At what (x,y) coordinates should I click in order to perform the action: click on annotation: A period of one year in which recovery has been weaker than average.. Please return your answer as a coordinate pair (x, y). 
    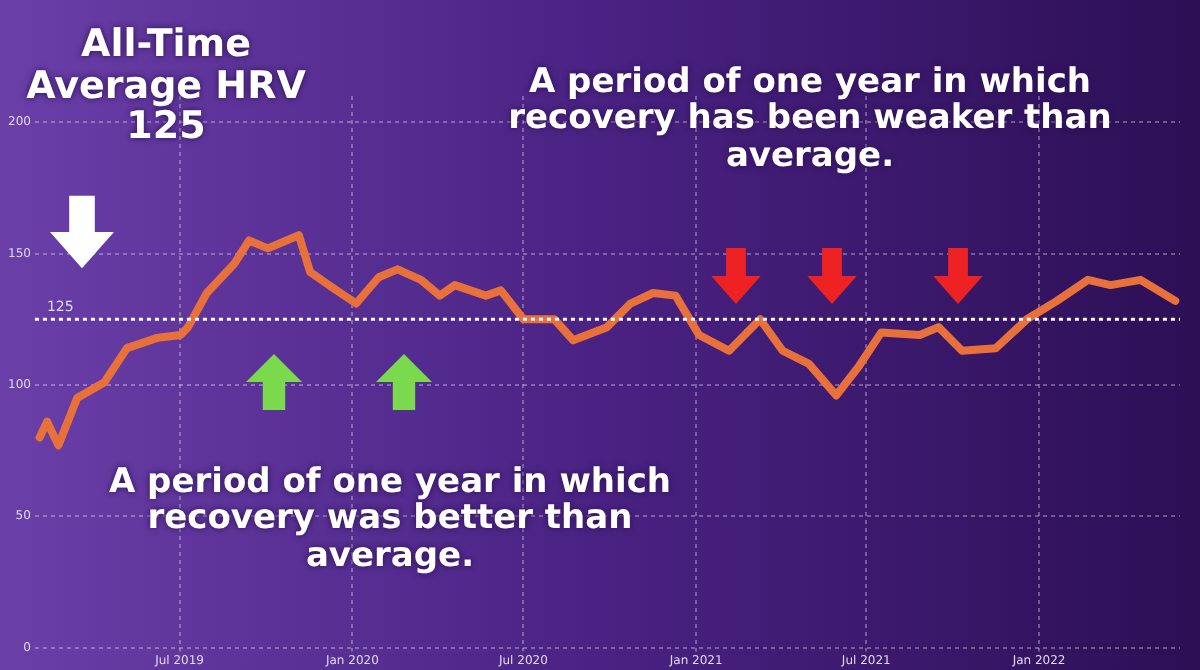
    Looking at the image, I should click on (810, 119).